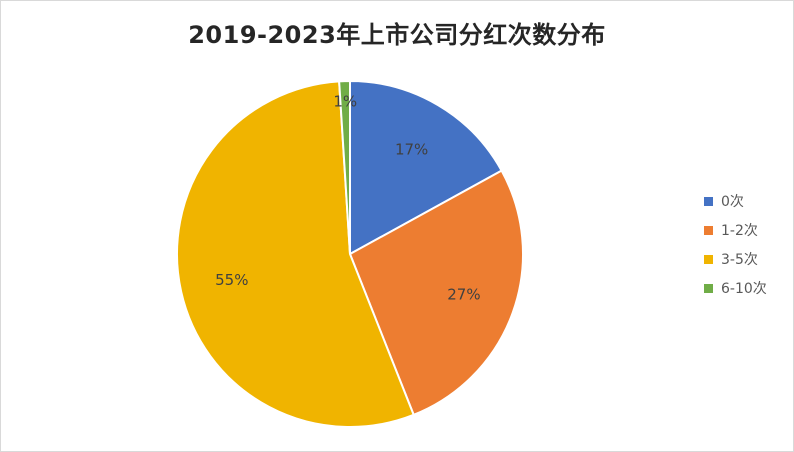 This screenshot has height=452, width=794. I want to click on legend-label-3: 3-5次, so click(739, 260).